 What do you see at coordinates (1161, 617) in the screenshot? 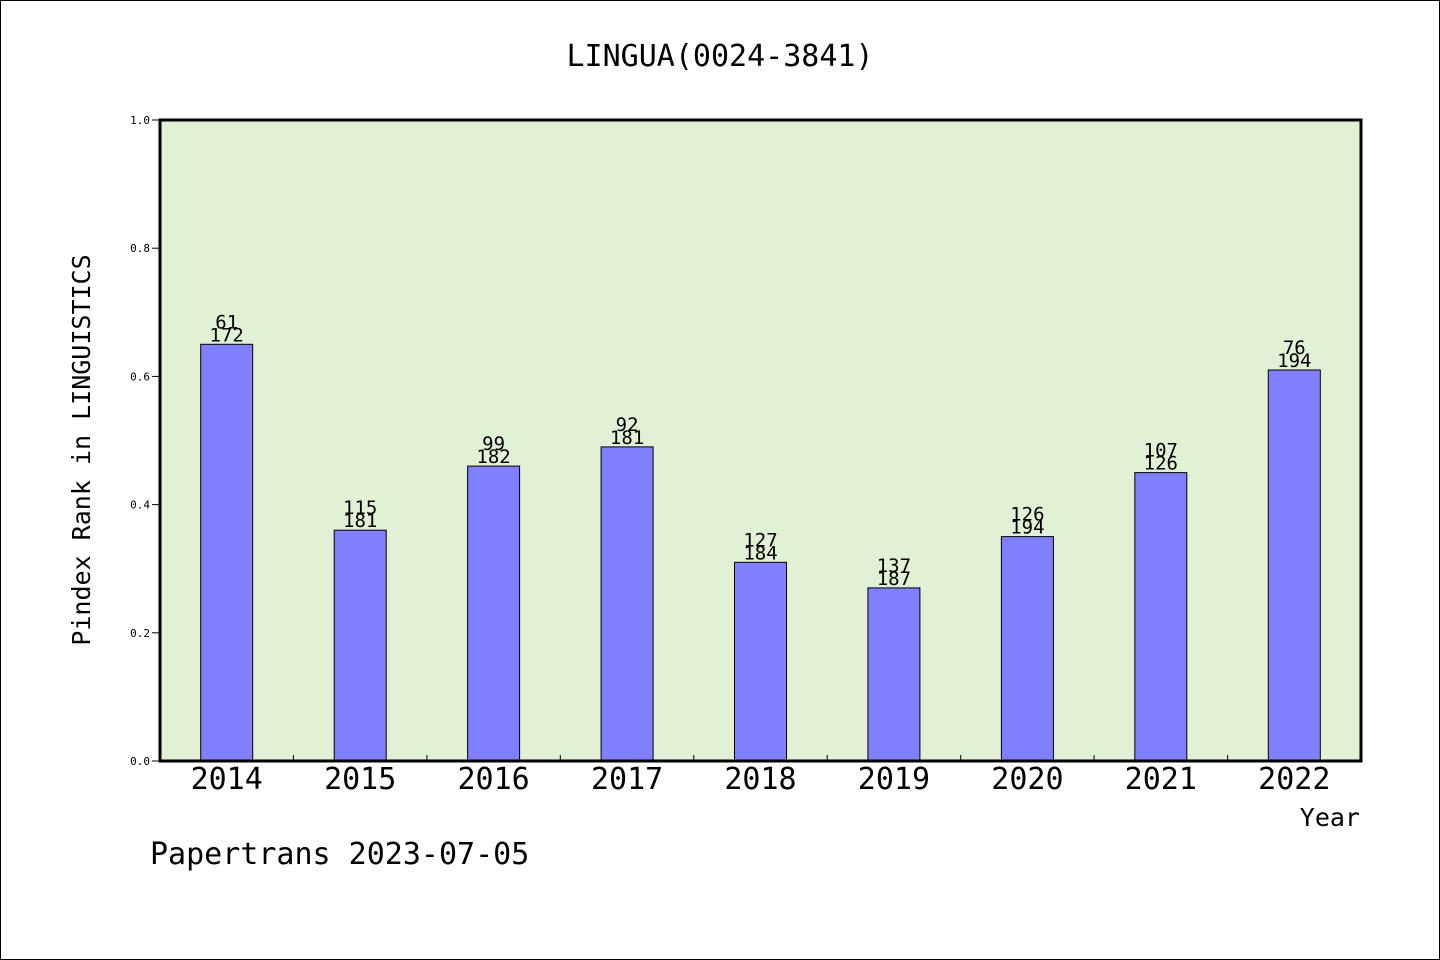
I see `bar-2021` at bounding box center [1161, 617].